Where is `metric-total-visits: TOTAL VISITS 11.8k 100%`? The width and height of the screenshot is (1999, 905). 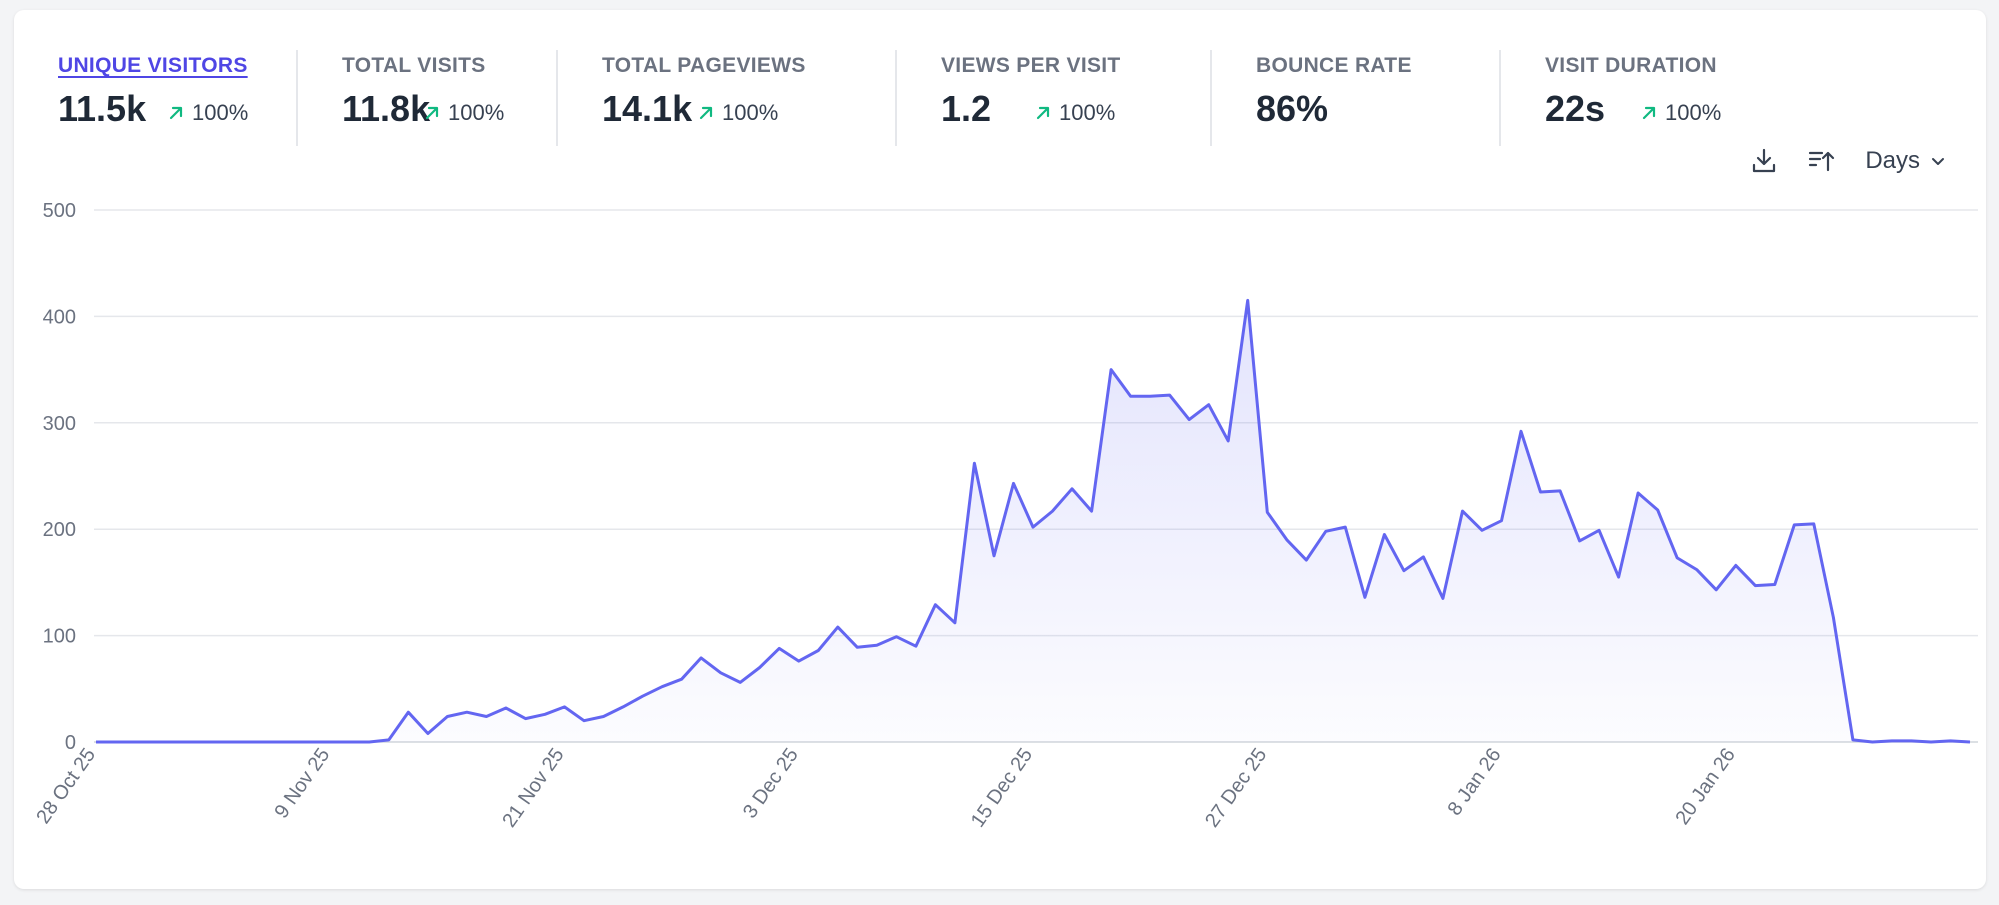 metric-total-visits: TOTAL VISITS 11.8k 100% is located at coordinates (428, 93).